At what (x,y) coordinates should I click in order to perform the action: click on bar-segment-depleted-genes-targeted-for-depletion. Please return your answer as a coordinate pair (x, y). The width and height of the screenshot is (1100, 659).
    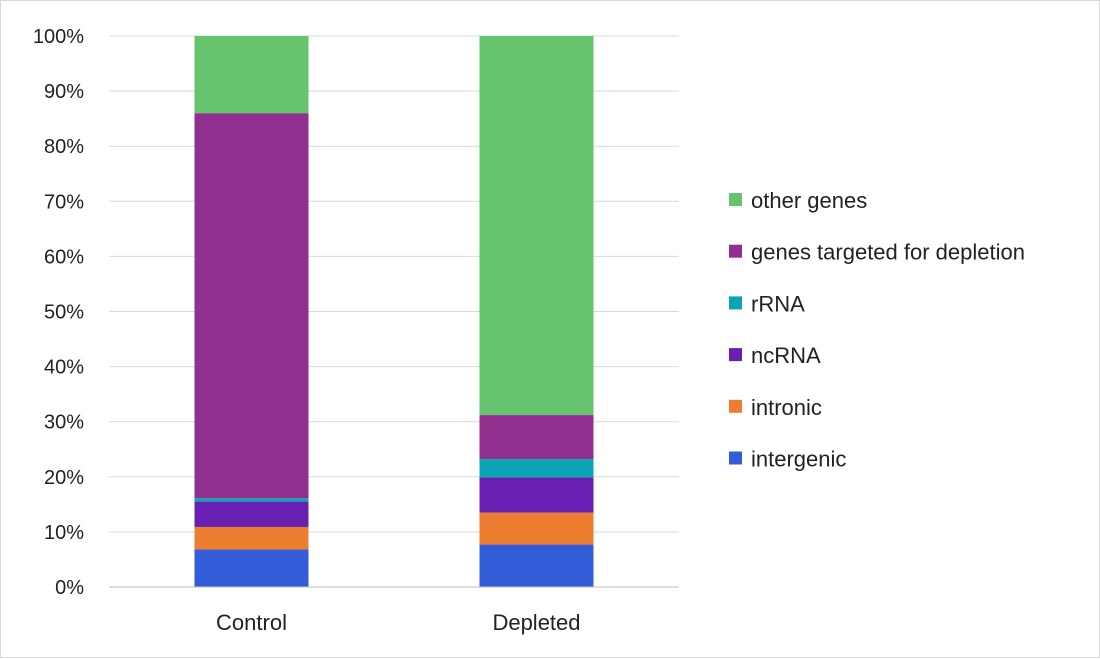
    Looking at the image, I should click on (536, 437).